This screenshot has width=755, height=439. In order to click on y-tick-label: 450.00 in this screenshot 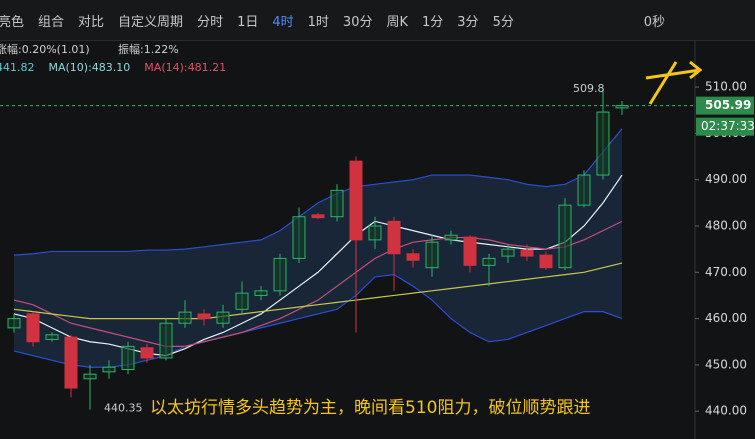, I will do `click(726, 364)`.